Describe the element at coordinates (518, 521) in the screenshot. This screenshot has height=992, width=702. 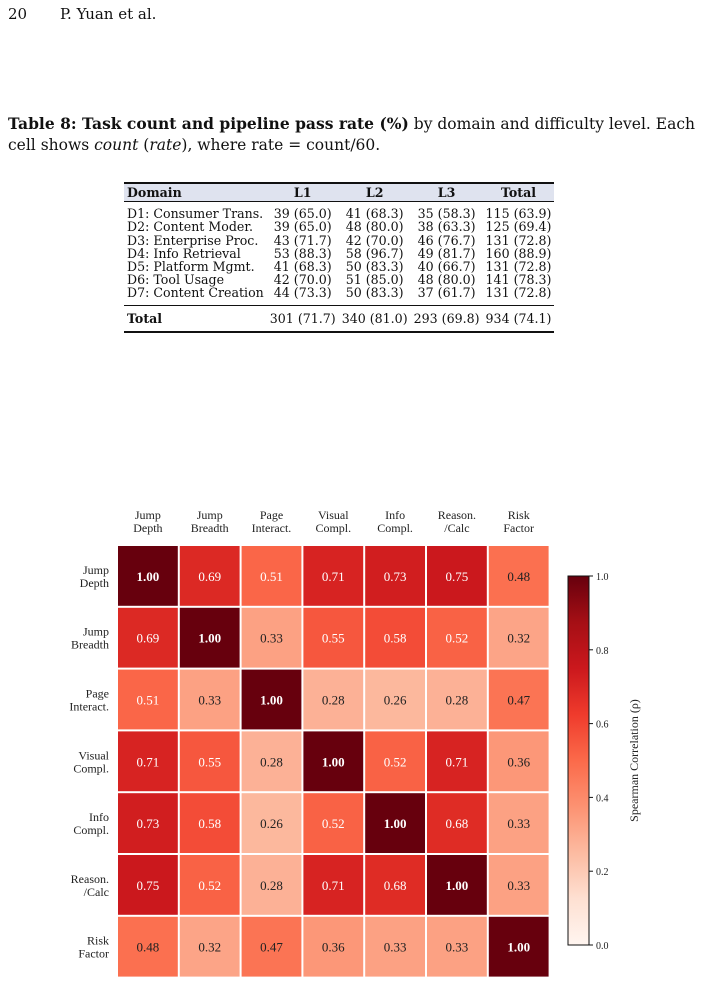
I see `column-label: Risk Factor` at that location.